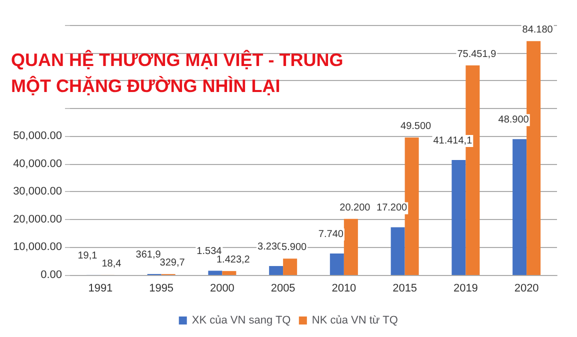 The height and width of the screenshot is (337, 577). Describe the element at coordinates (88, 256) in the screenshot. I see `data-label: 19,1` at that location.